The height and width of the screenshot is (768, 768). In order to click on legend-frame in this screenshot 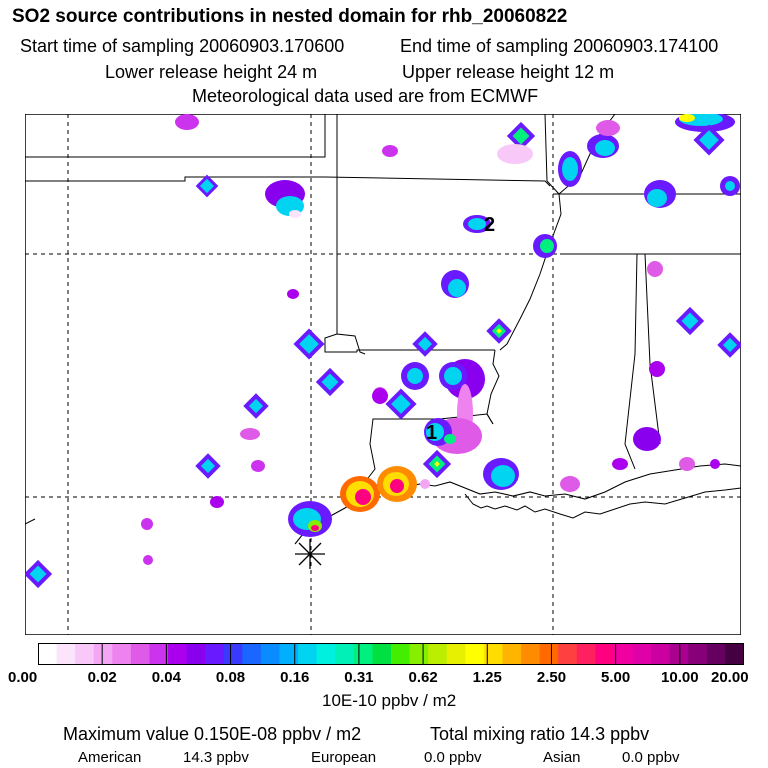, I will do `click(391, 654)`.